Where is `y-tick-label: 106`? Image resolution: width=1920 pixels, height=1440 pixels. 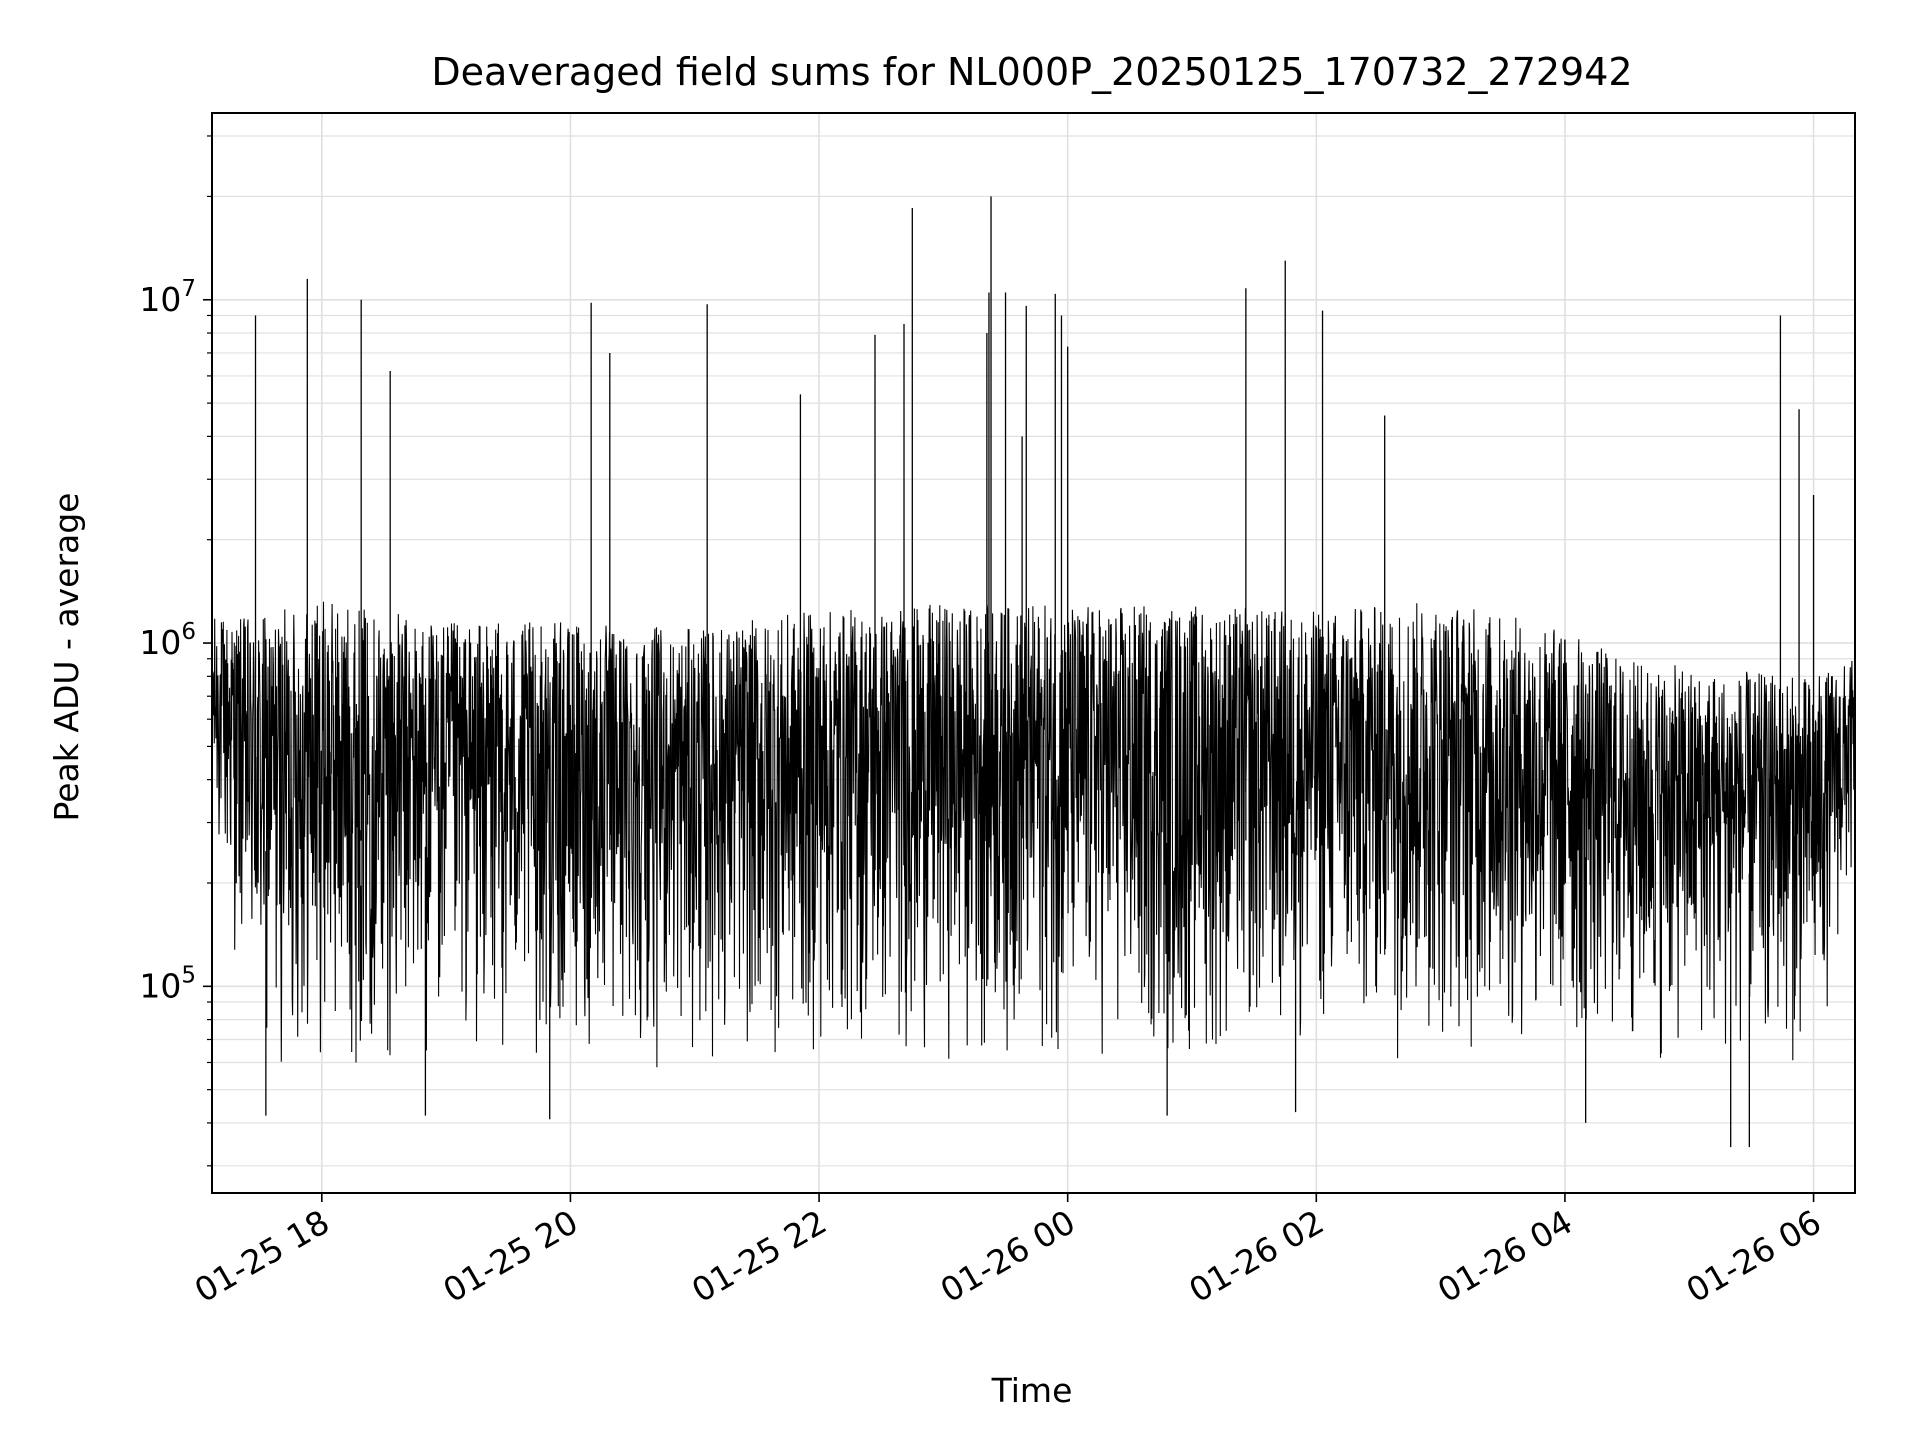 y-tick-label: 106 is located at coordinates (167, 640).